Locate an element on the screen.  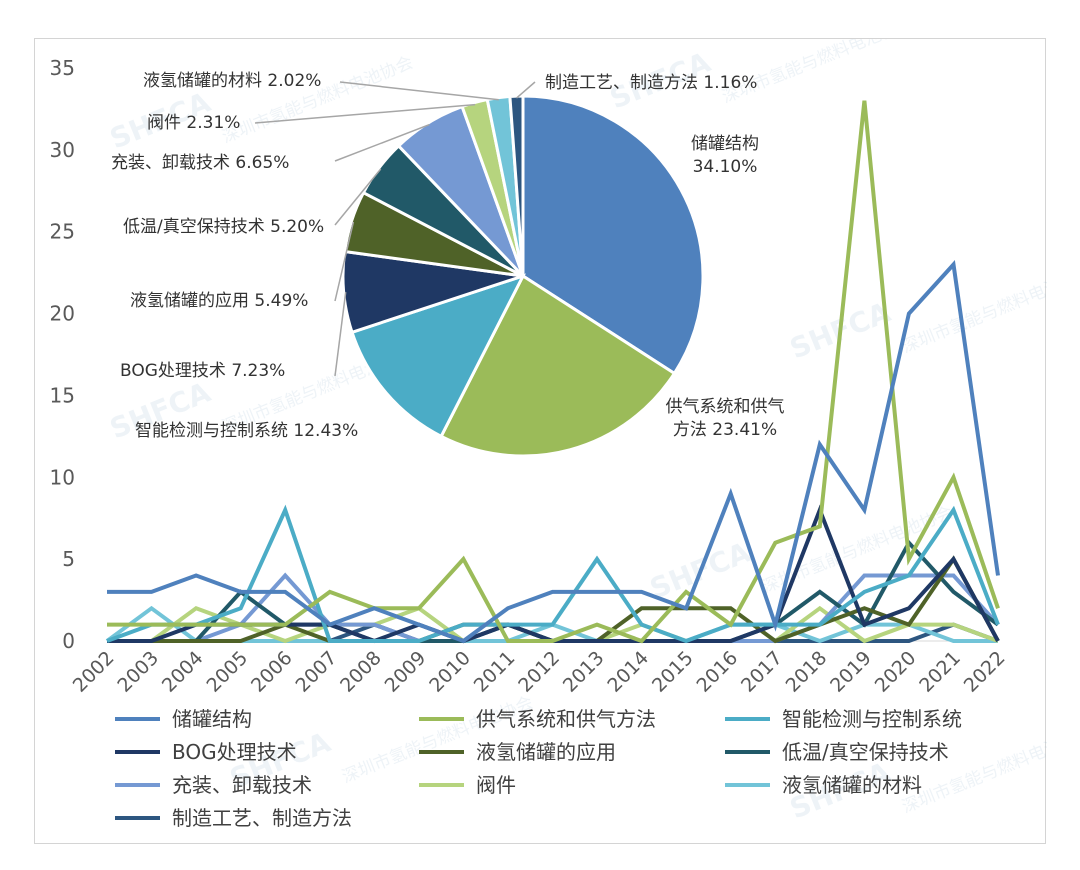
pie-label: 阀件 2.31% is located at coordinates (193, 123).